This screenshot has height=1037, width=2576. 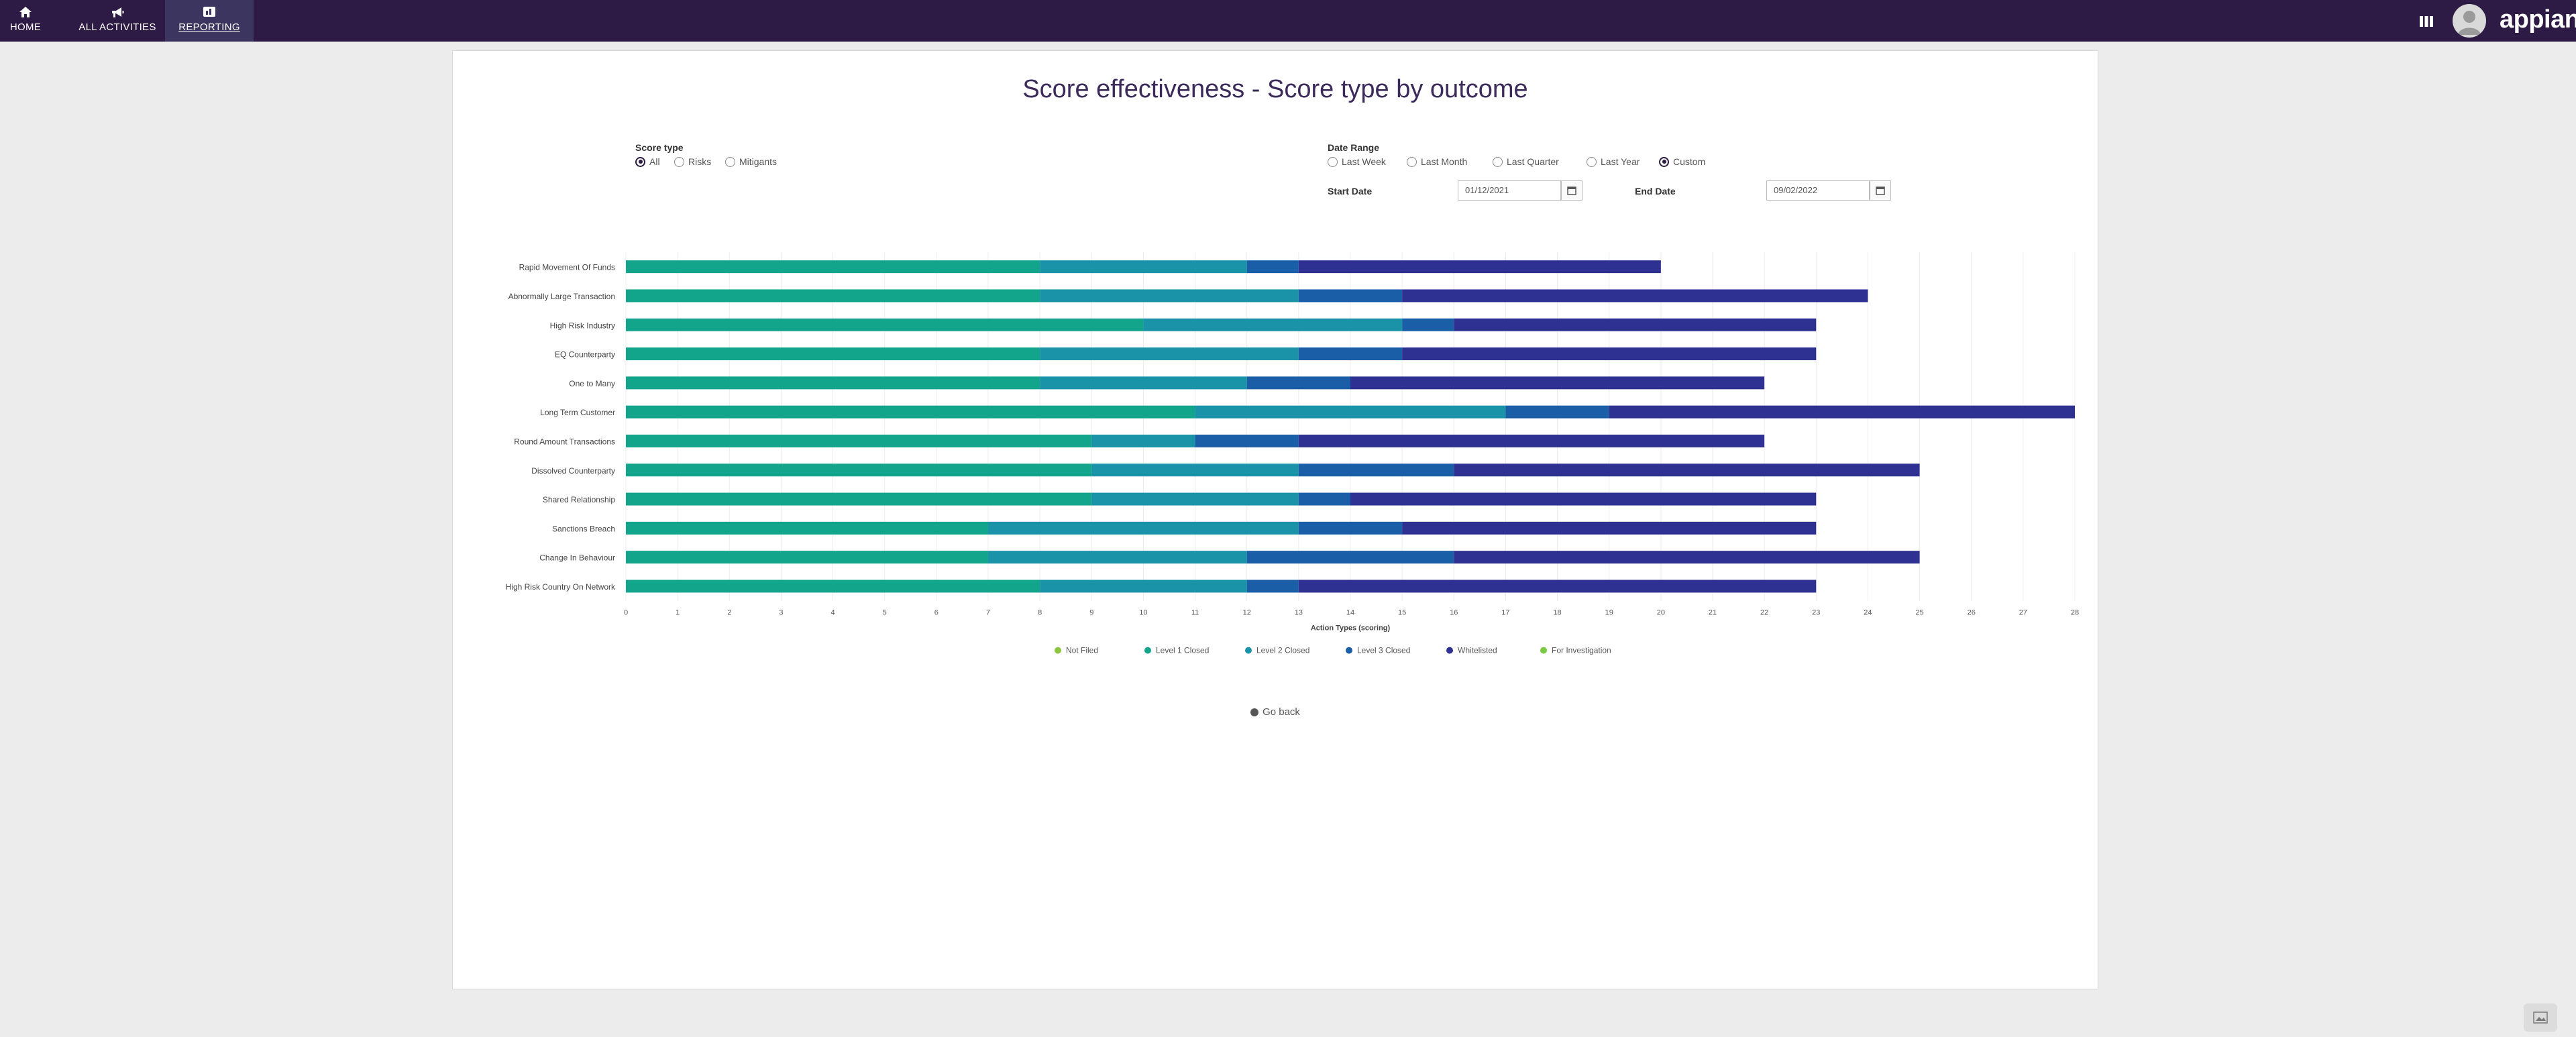 I want to click on radio-label: Risks, so click(x=700, y=162).